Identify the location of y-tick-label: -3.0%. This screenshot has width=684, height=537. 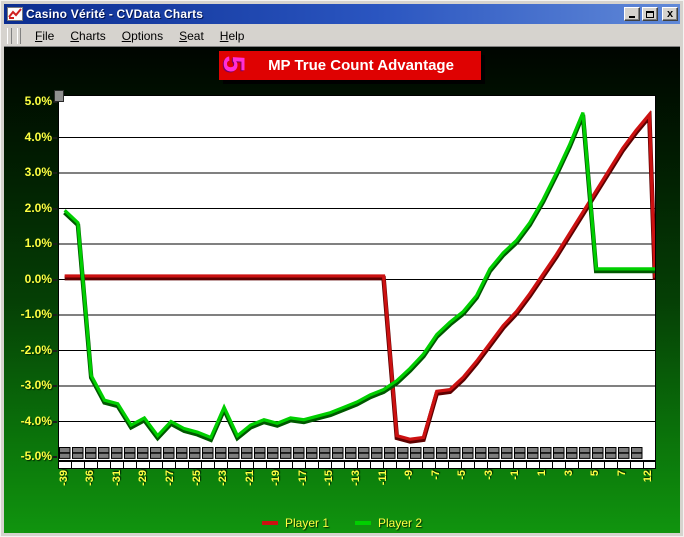
(36, 385).